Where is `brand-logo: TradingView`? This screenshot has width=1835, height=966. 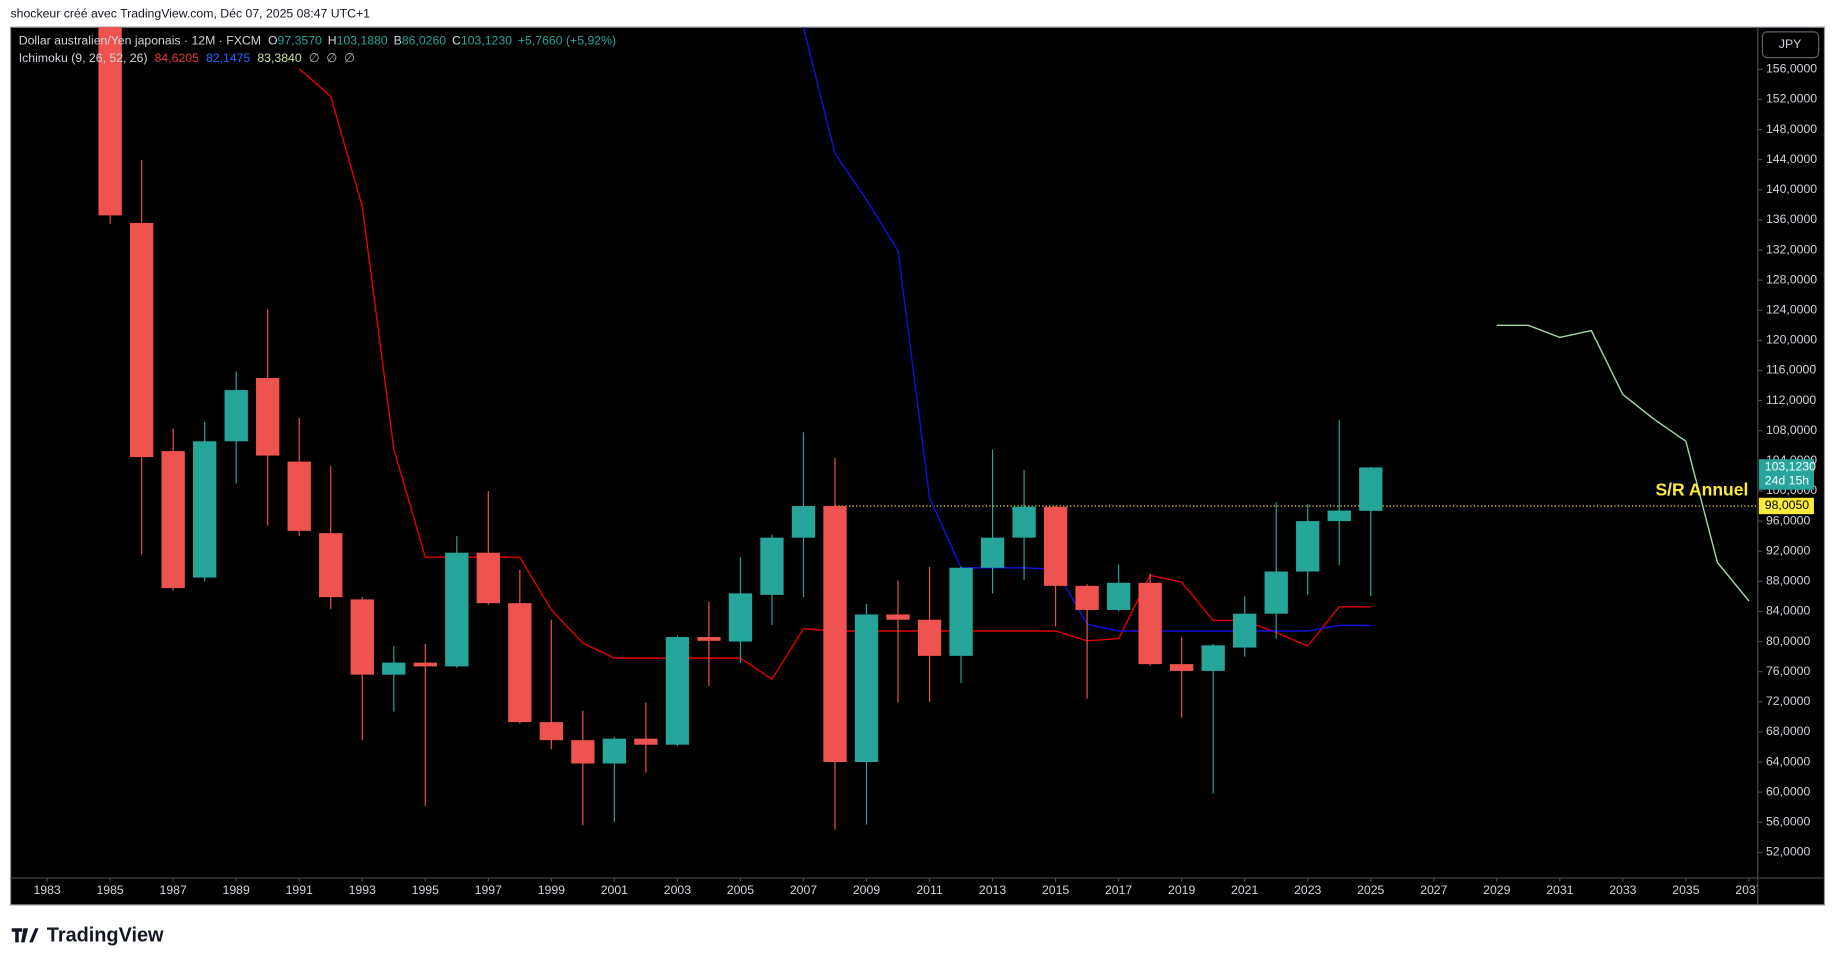
brand-logo: TradingView is located at coordinates (87, 936).